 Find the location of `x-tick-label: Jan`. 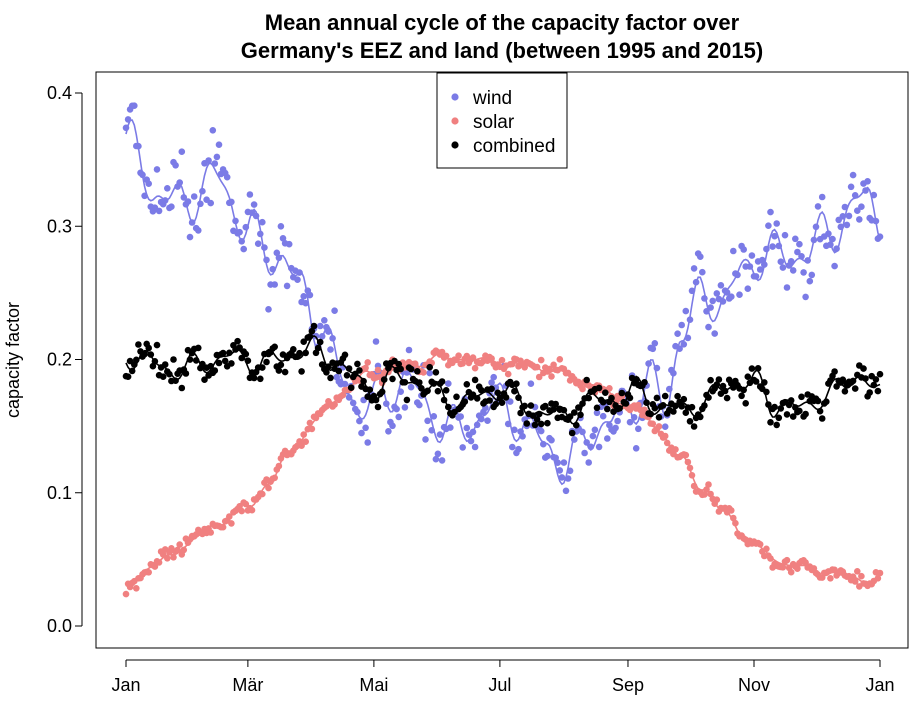

x-tick-label: Jan is located at coordinates (879, 685).